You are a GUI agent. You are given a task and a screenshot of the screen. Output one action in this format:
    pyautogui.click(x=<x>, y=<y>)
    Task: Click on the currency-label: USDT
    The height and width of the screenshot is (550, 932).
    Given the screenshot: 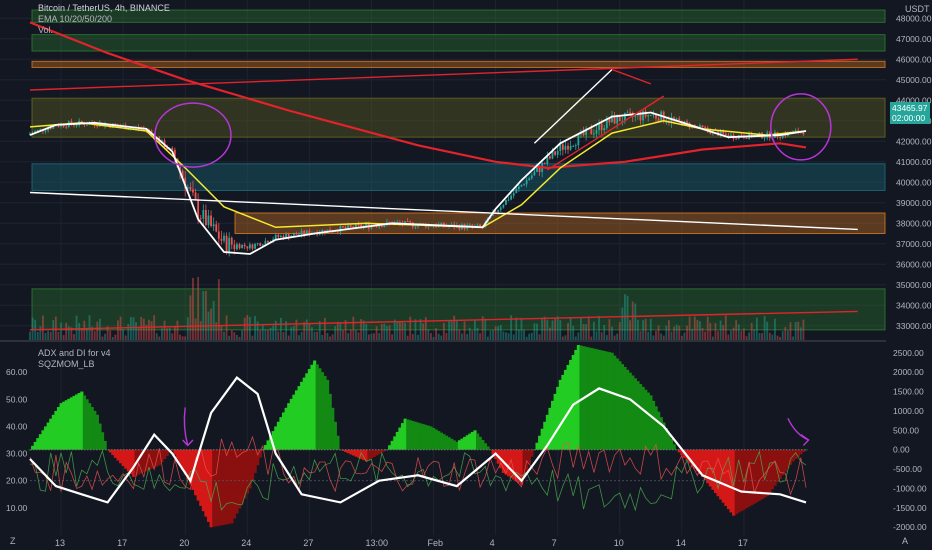 What is the action you would take?
    pyautogui.click(x=917, y=9)
    